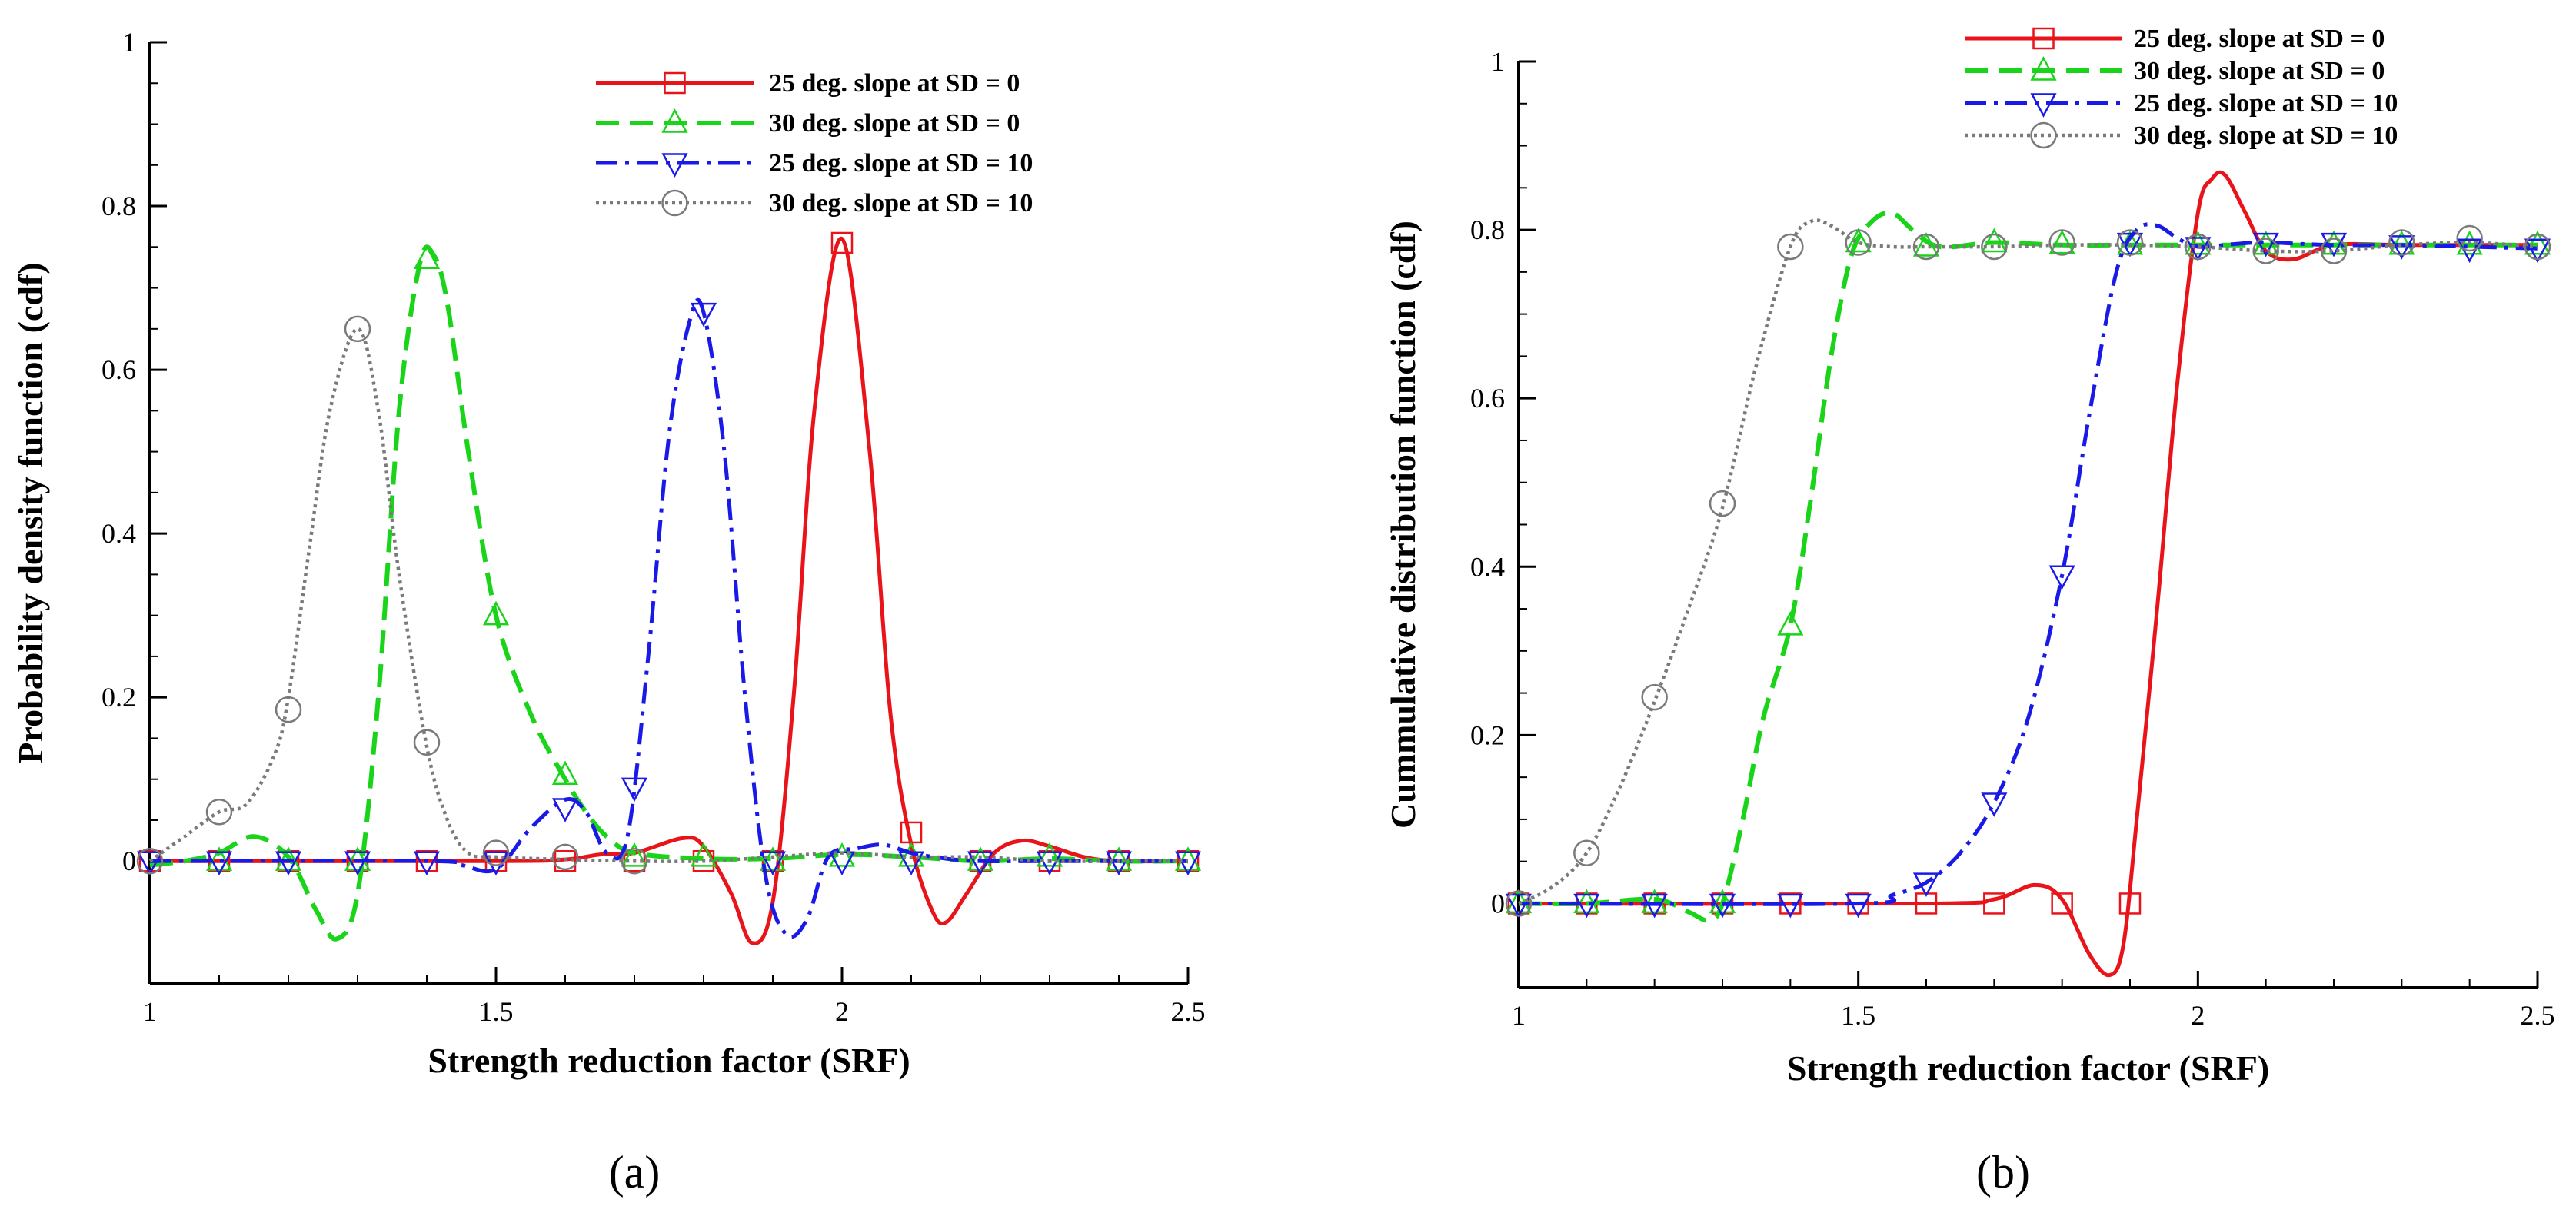 This screenshot has height=1226, width=2576. I want to click on panel-b-x-tick-label: 1.5, so click(1858, 1015).